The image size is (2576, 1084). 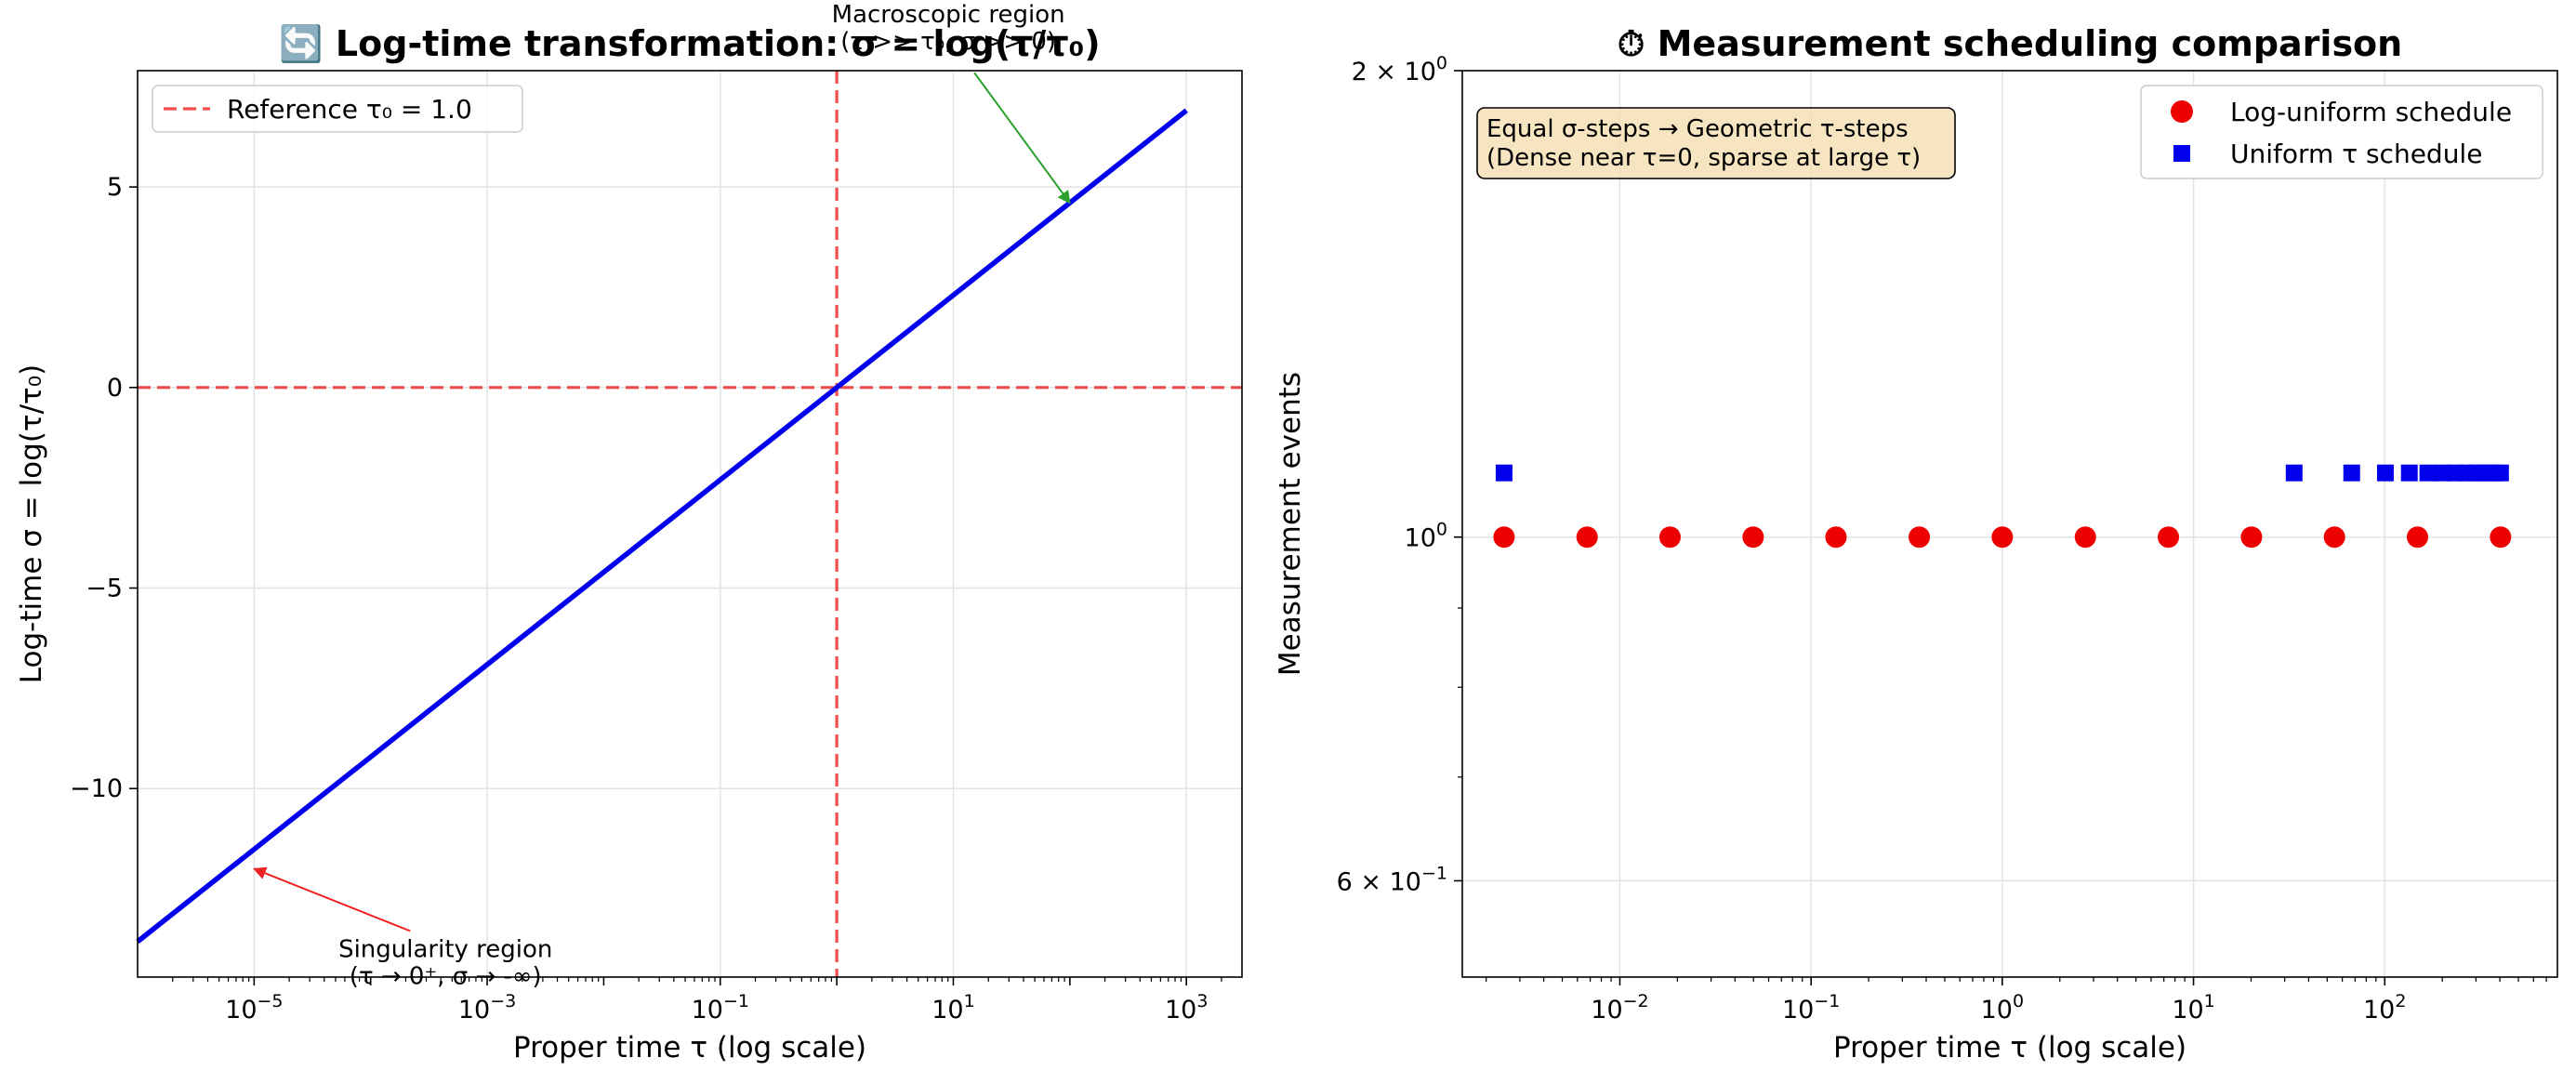 What do you see at coordinates (503, 1001) in the screenshot?
I see `tick-exponent: −3` at bounding box center [503, 1001].